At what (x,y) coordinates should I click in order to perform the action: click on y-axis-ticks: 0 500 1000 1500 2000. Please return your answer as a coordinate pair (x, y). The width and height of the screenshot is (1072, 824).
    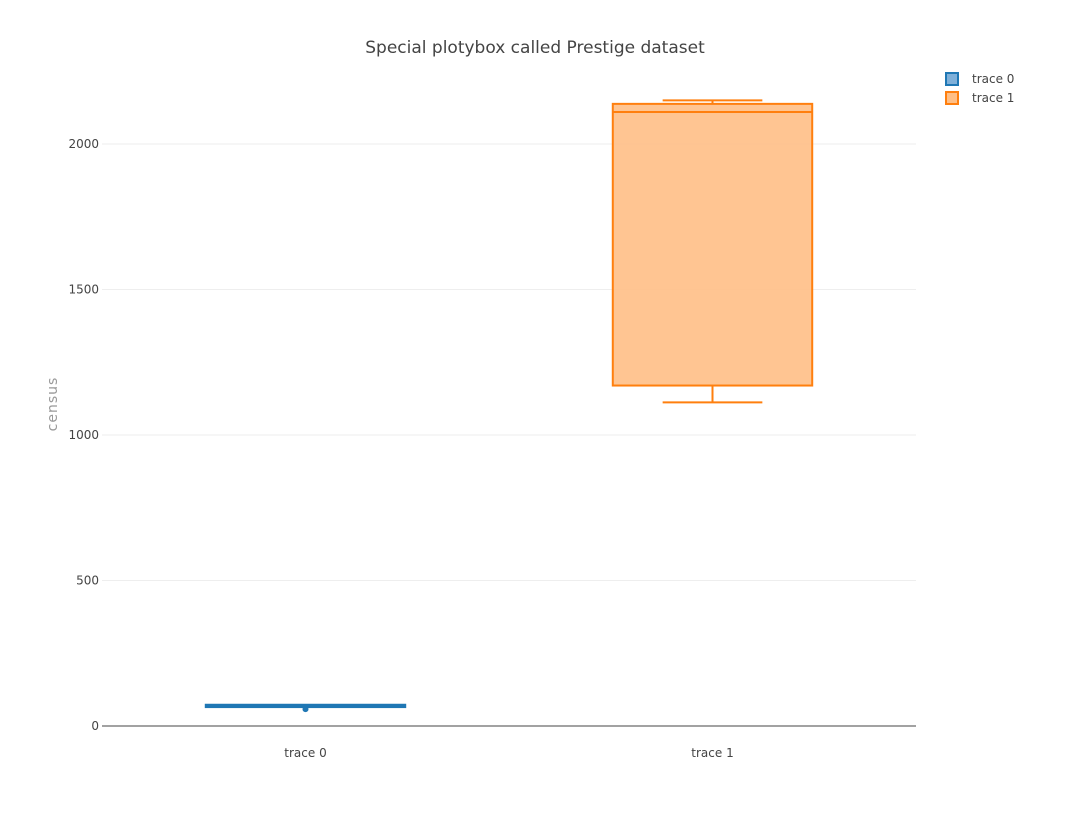
    Looking at the image, I should click on (83, 435).